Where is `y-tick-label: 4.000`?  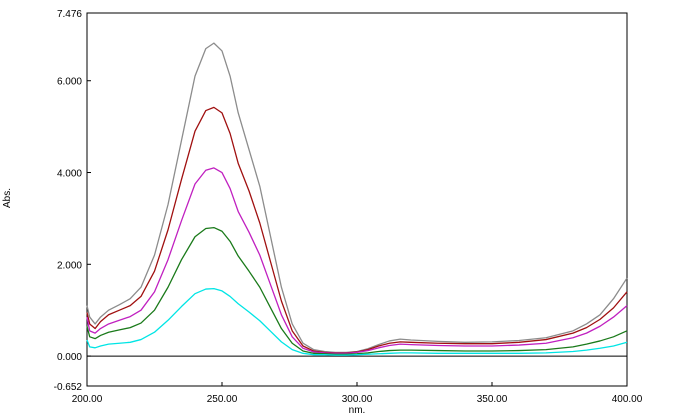 y-tick-label: 4.000 is located at coordinates (69, 174).